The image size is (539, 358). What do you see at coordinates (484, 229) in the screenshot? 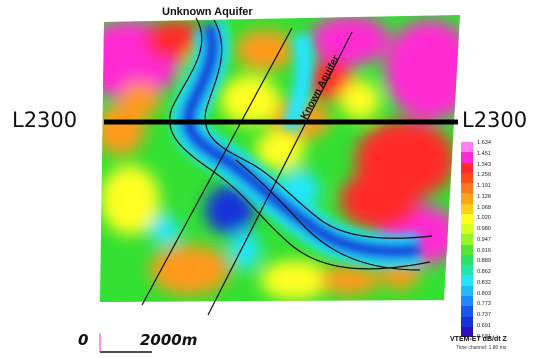
I see `legend-value: 0.980` at bounding box center [484, 229].